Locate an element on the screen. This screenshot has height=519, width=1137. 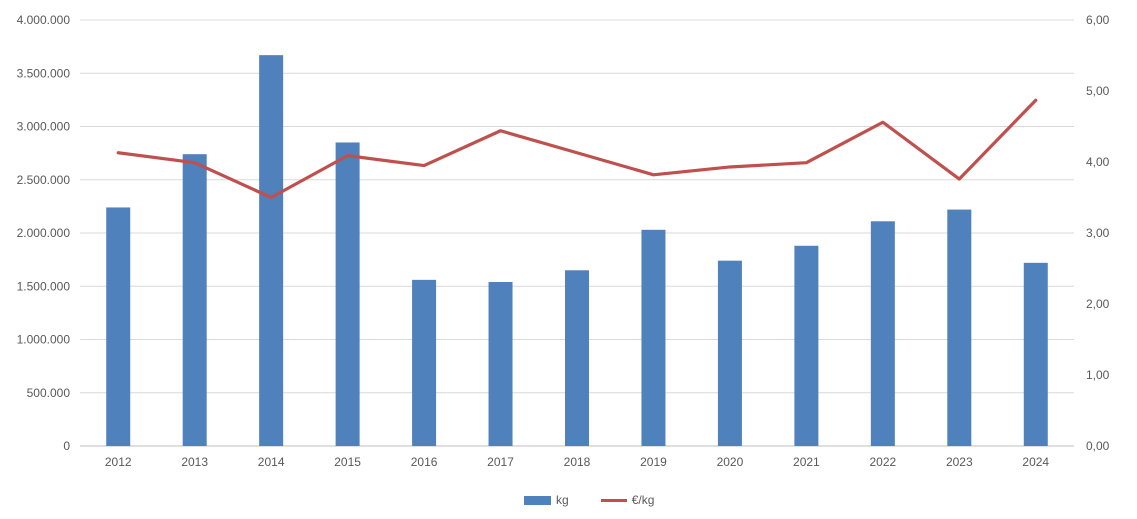
left-axis-tick-label: 2.500.000 is located at coordinates (44, 180).